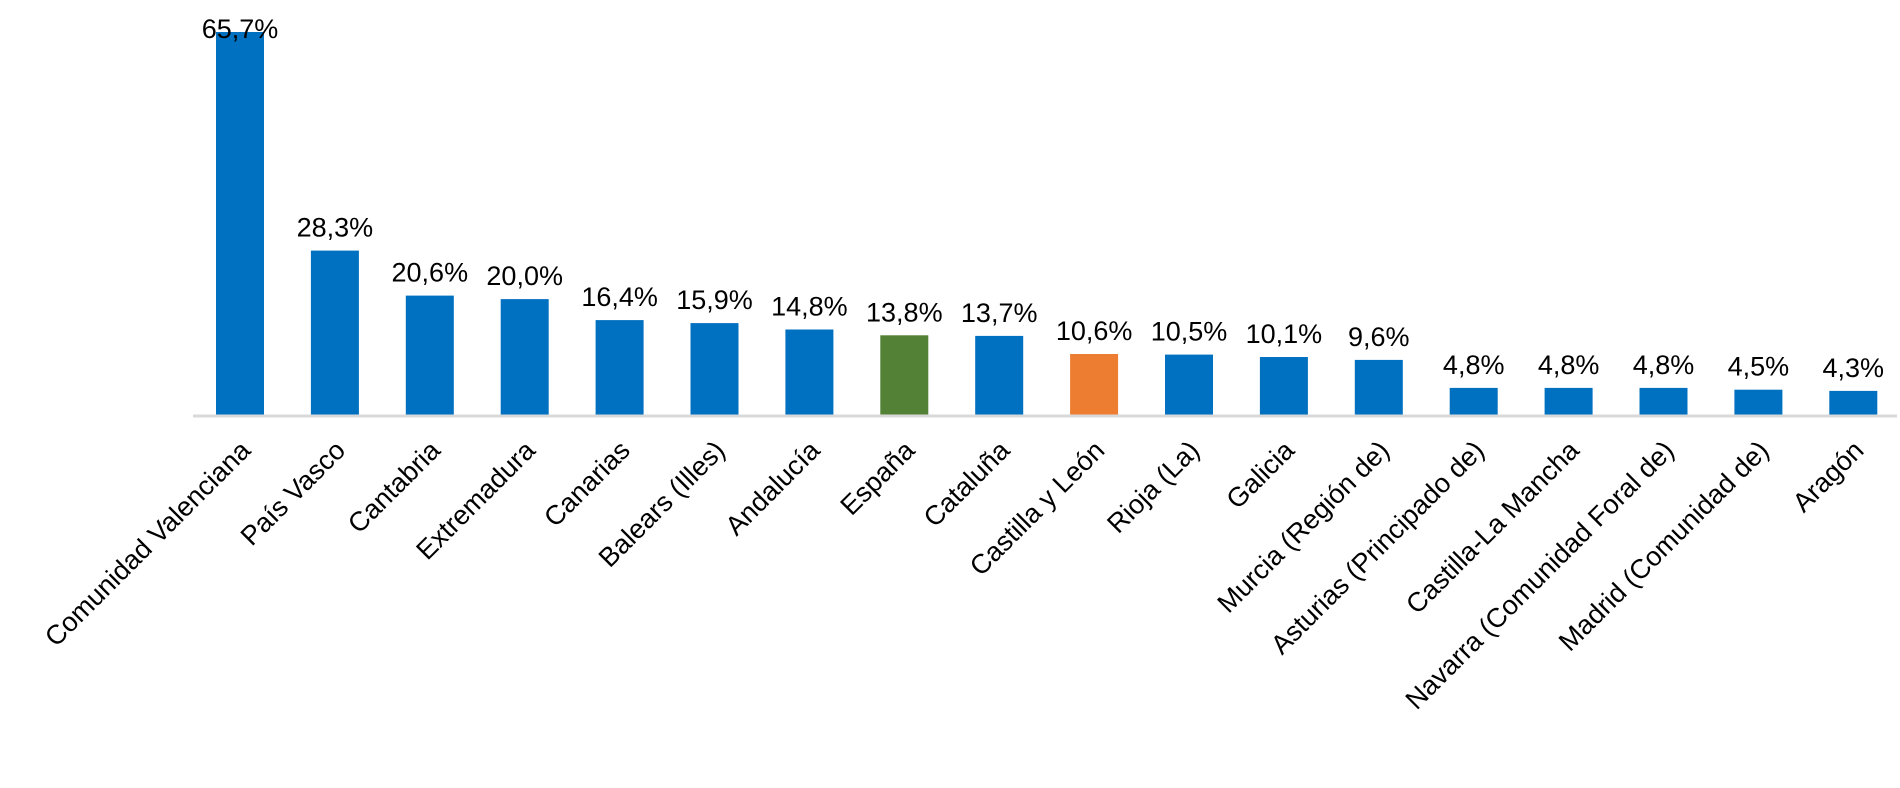 Image resolution: width=1900 pixels, height=788 pixels. What do you see at coordinates (524, 276) in the screenshot?
I see `bar-value-label: 20,0%` at bounding box center [524, 276].